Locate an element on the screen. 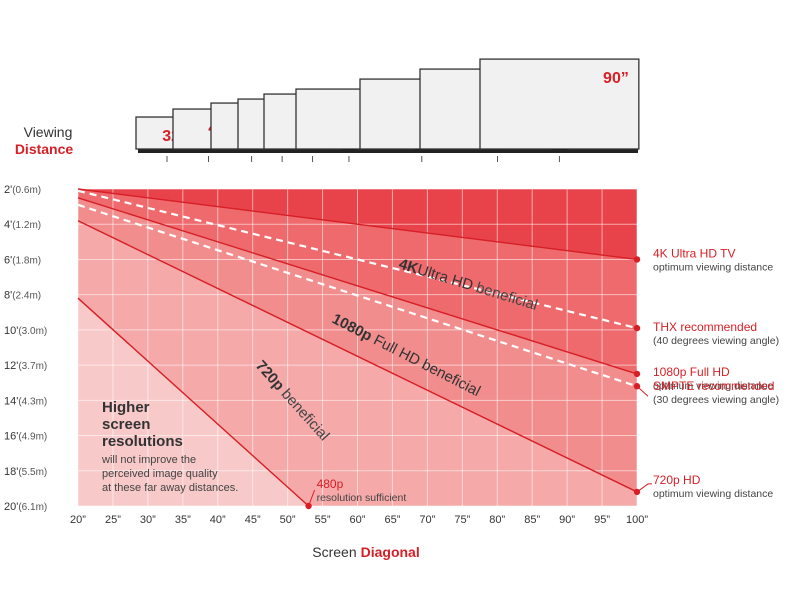 The image size is (800, 600). x-tick-1: 25” is located at coordinates (113, 520).